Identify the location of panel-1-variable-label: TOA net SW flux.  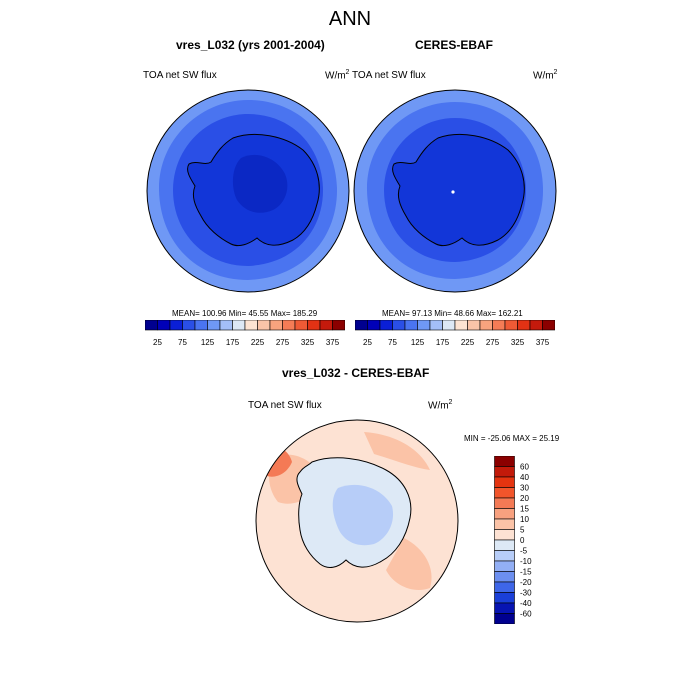
(180, 75).